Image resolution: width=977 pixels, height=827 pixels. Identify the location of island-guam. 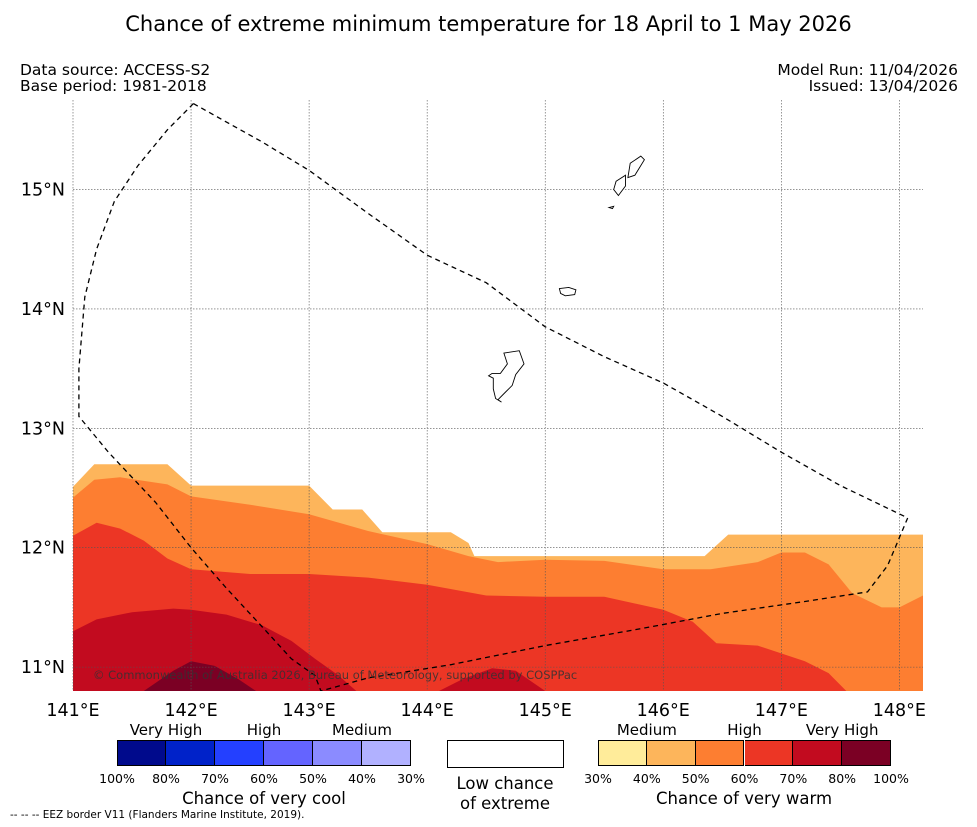
(506, 376).